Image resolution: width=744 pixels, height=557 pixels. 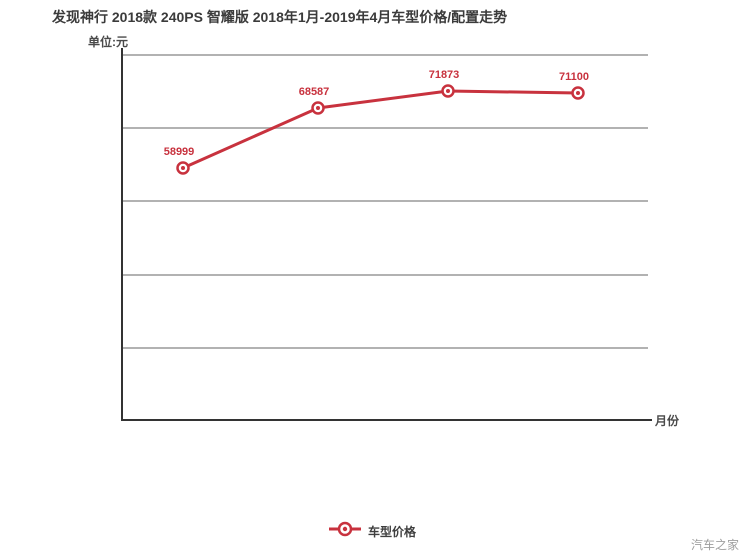 What do you see at coordinates (444, 75) in the screenshot?
I see `data-point-label: 71873` at bounding box center [444, 75].